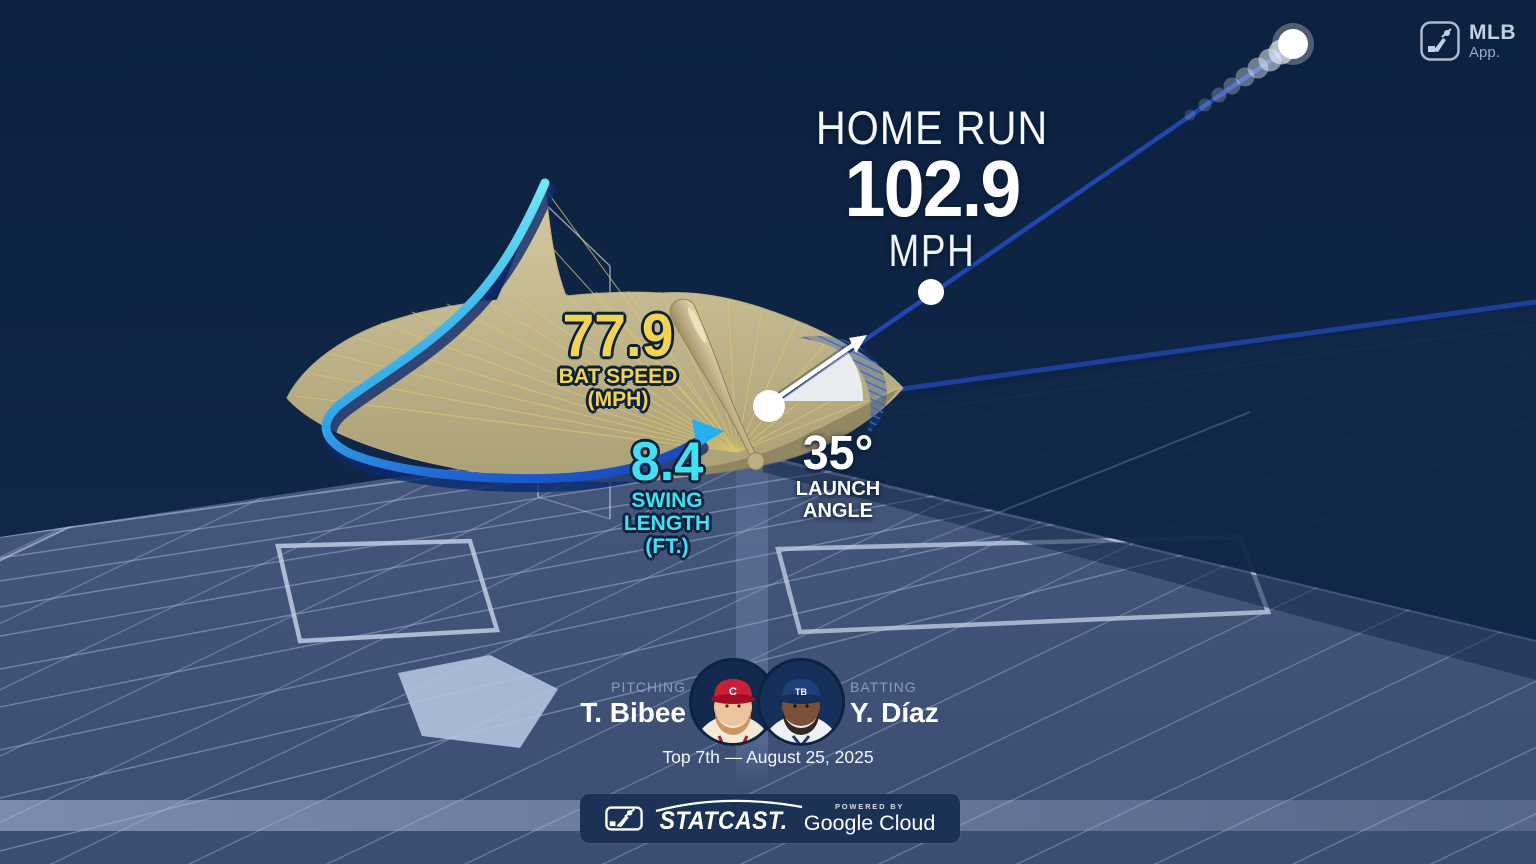 This screenshot has height=864, width=1536. I want to click on swing-length-unit: (FT.), so click(667, 547).